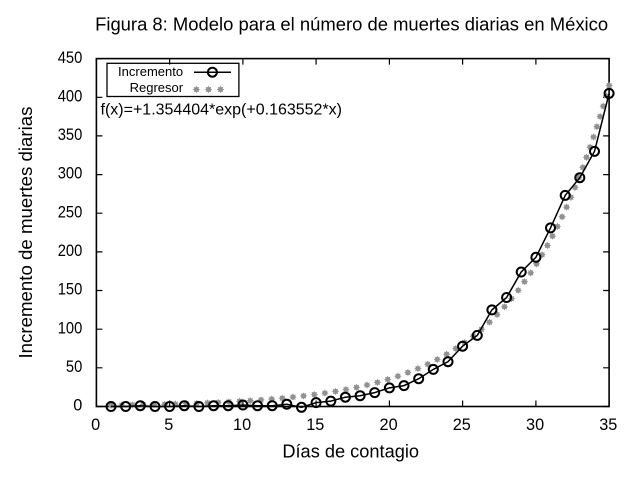 This screenshot has height=480, width=640. I want to click on svg-text: 5, so click(168, 425).